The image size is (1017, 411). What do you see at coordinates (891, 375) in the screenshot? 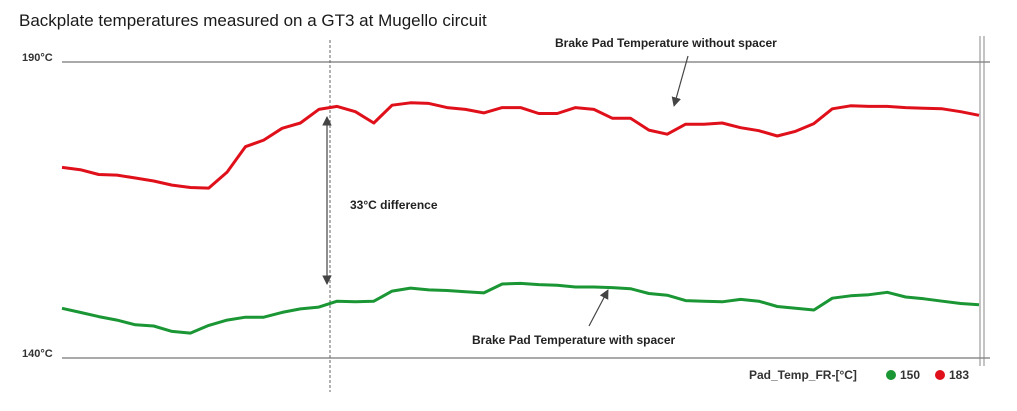
I see `legend-dot-green` at bounding box center [891, 375].